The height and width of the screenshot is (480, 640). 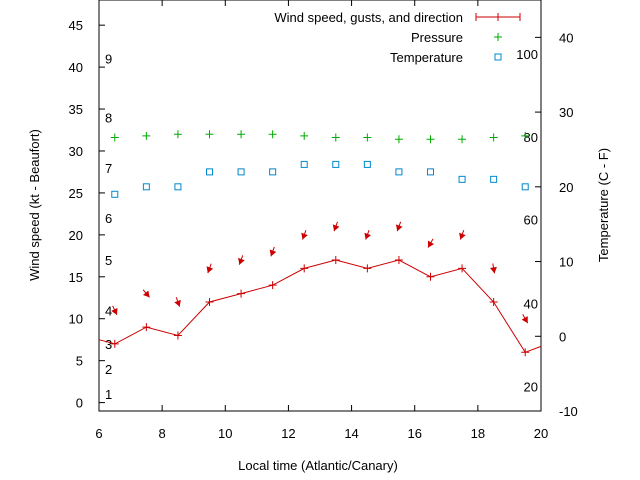 I want to click on fahrenheit-label: 100, so click(x=527, y=54).